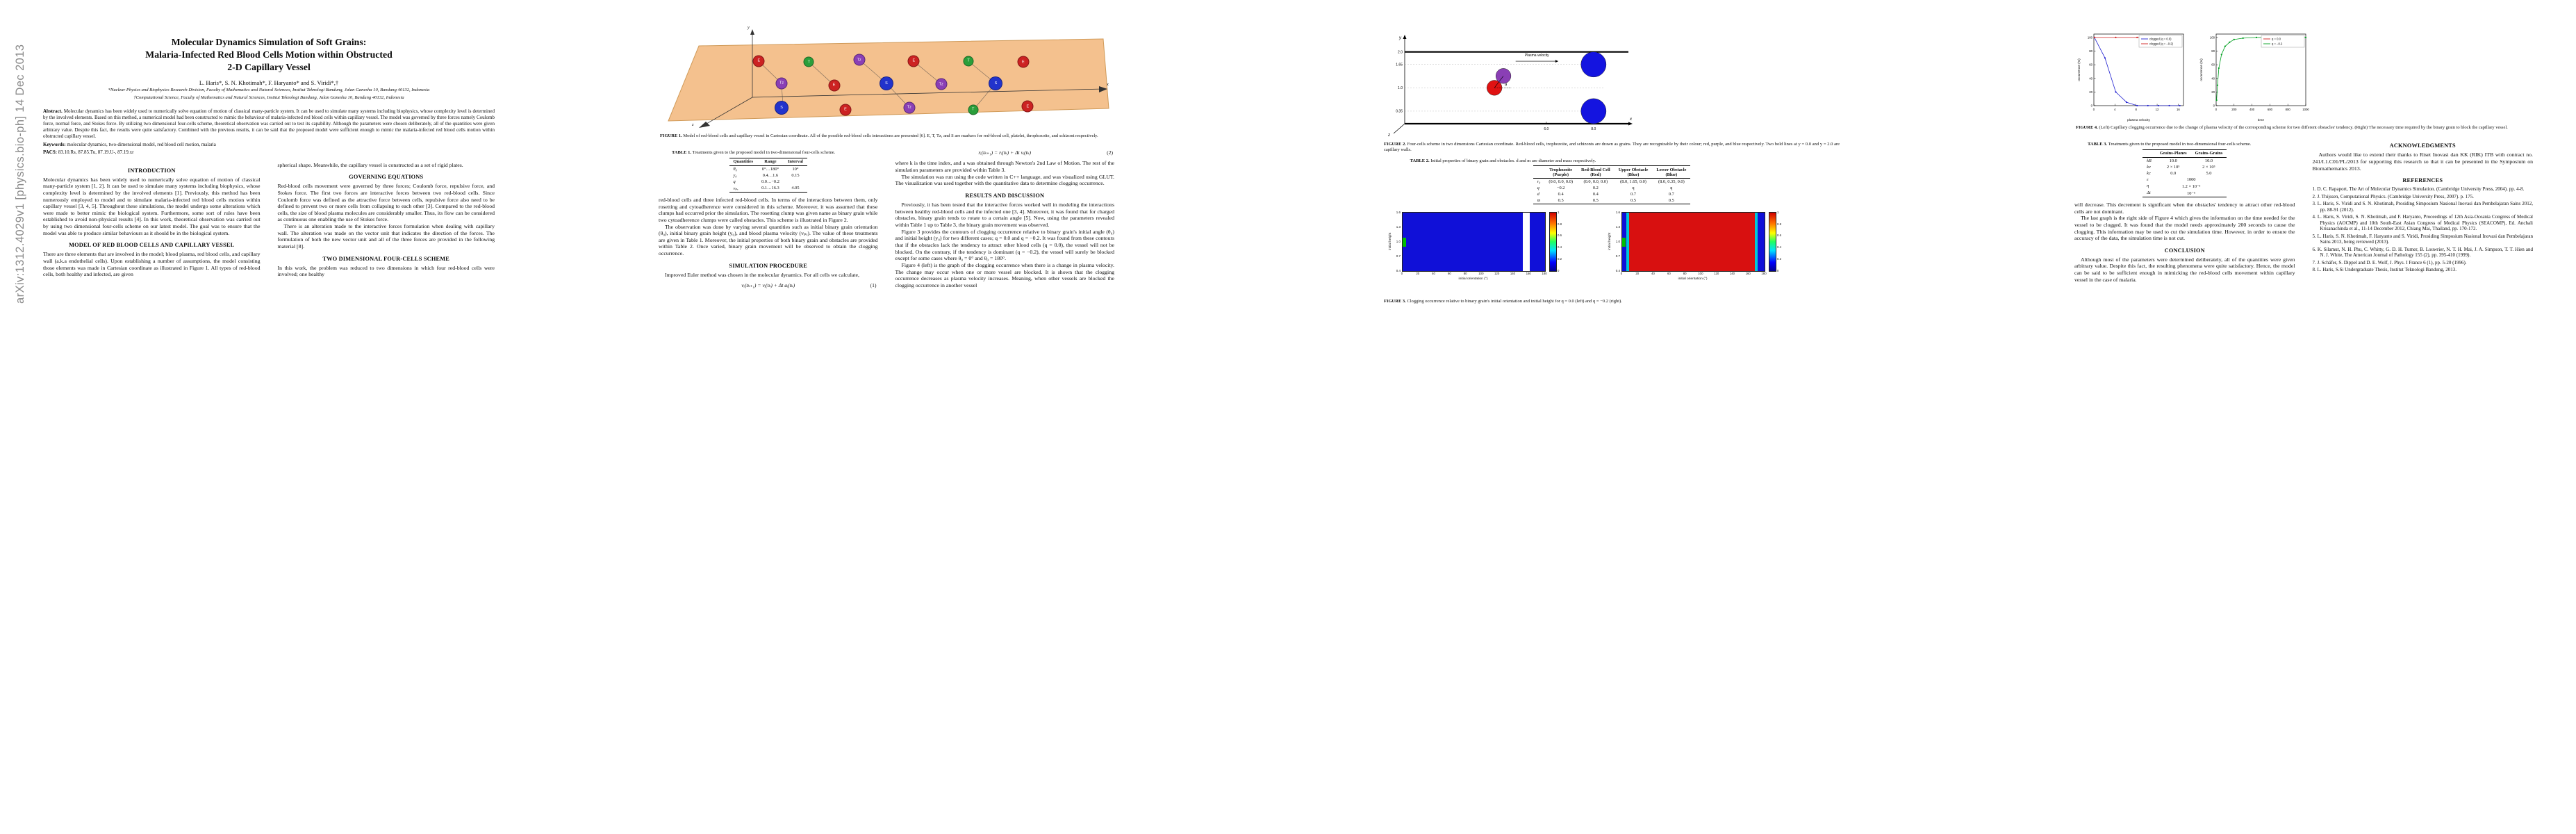 The width and height of the screenshot is (2576, 834). What do you see at coordinates (55, 144) in the screenshot?
I see `keywords-label: Keywords:` at bounding box center [55, 144].